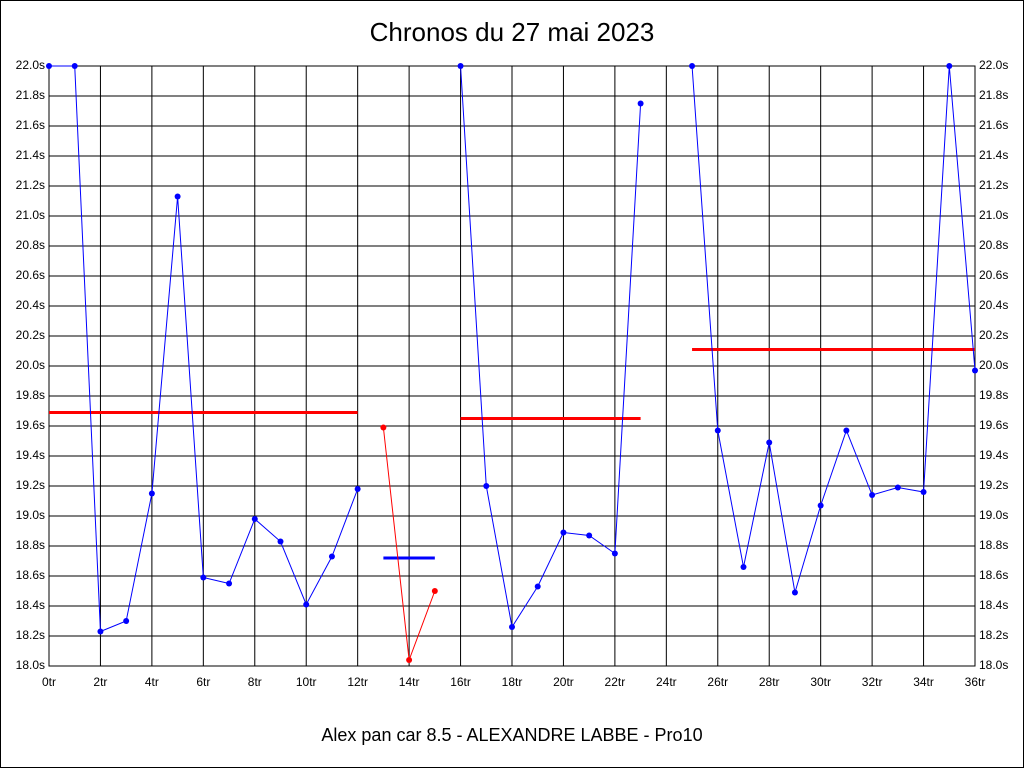 This screenshot has width=1024, height=768. What do you see at coordinates (30, 395) in the screenshot?
I see `y-tick-label: 19.8s` at bounding box center [30, 395].